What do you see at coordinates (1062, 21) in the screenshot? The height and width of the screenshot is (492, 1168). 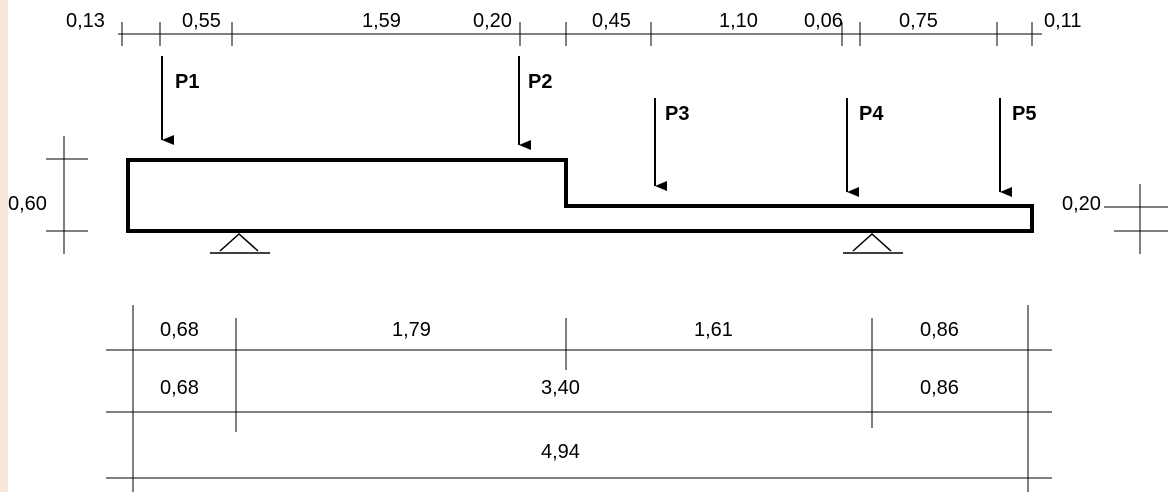 I see `top-dim-label: 0,11` at bounding box center [1062, 21].